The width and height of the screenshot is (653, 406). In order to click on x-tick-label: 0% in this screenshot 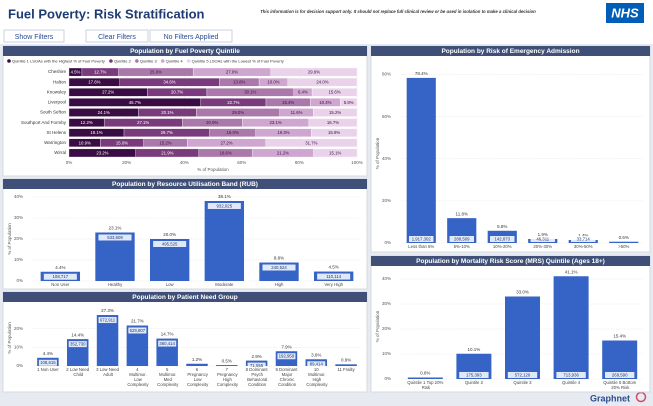, I will do `click(69, 162)`.